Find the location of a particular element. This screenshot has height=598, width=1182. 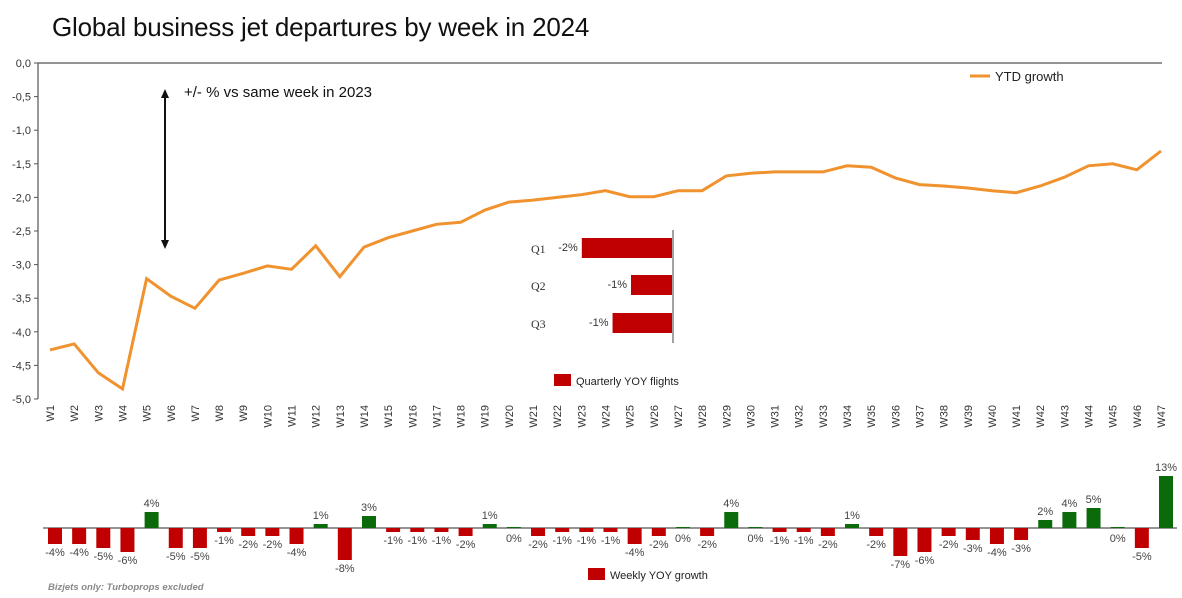

weekly-value-label: 5% is located at coordinates (1094, 500).